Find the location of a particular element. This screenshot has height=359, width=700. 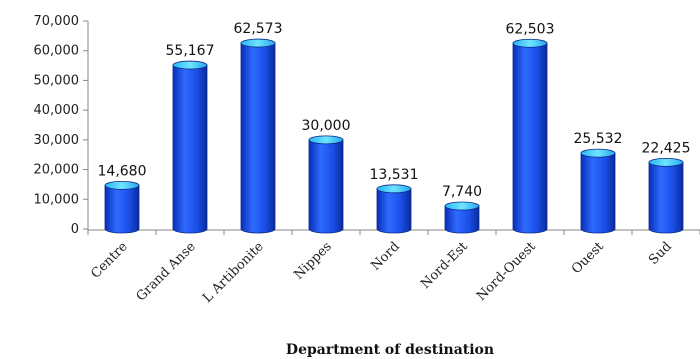

y-tick-label: 50,000 is located at coordinates (57, 80).